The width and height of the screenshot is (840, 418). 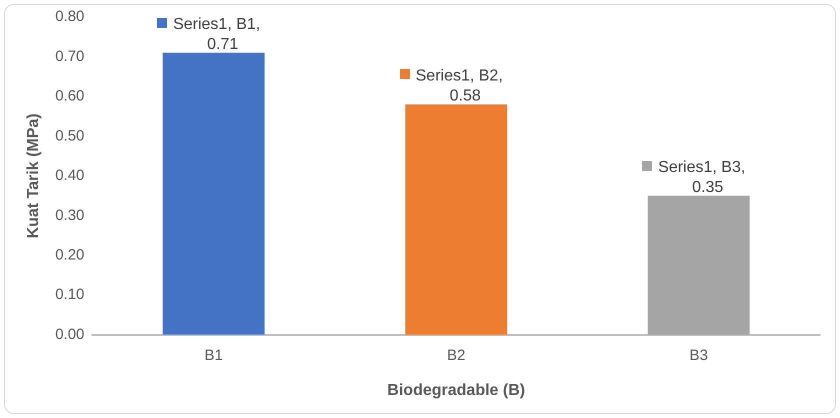 What do you see at coordinates (69, 255) in the screenshot?
I see `y-tick-label: 0.20` at bounding box center [69, 255].